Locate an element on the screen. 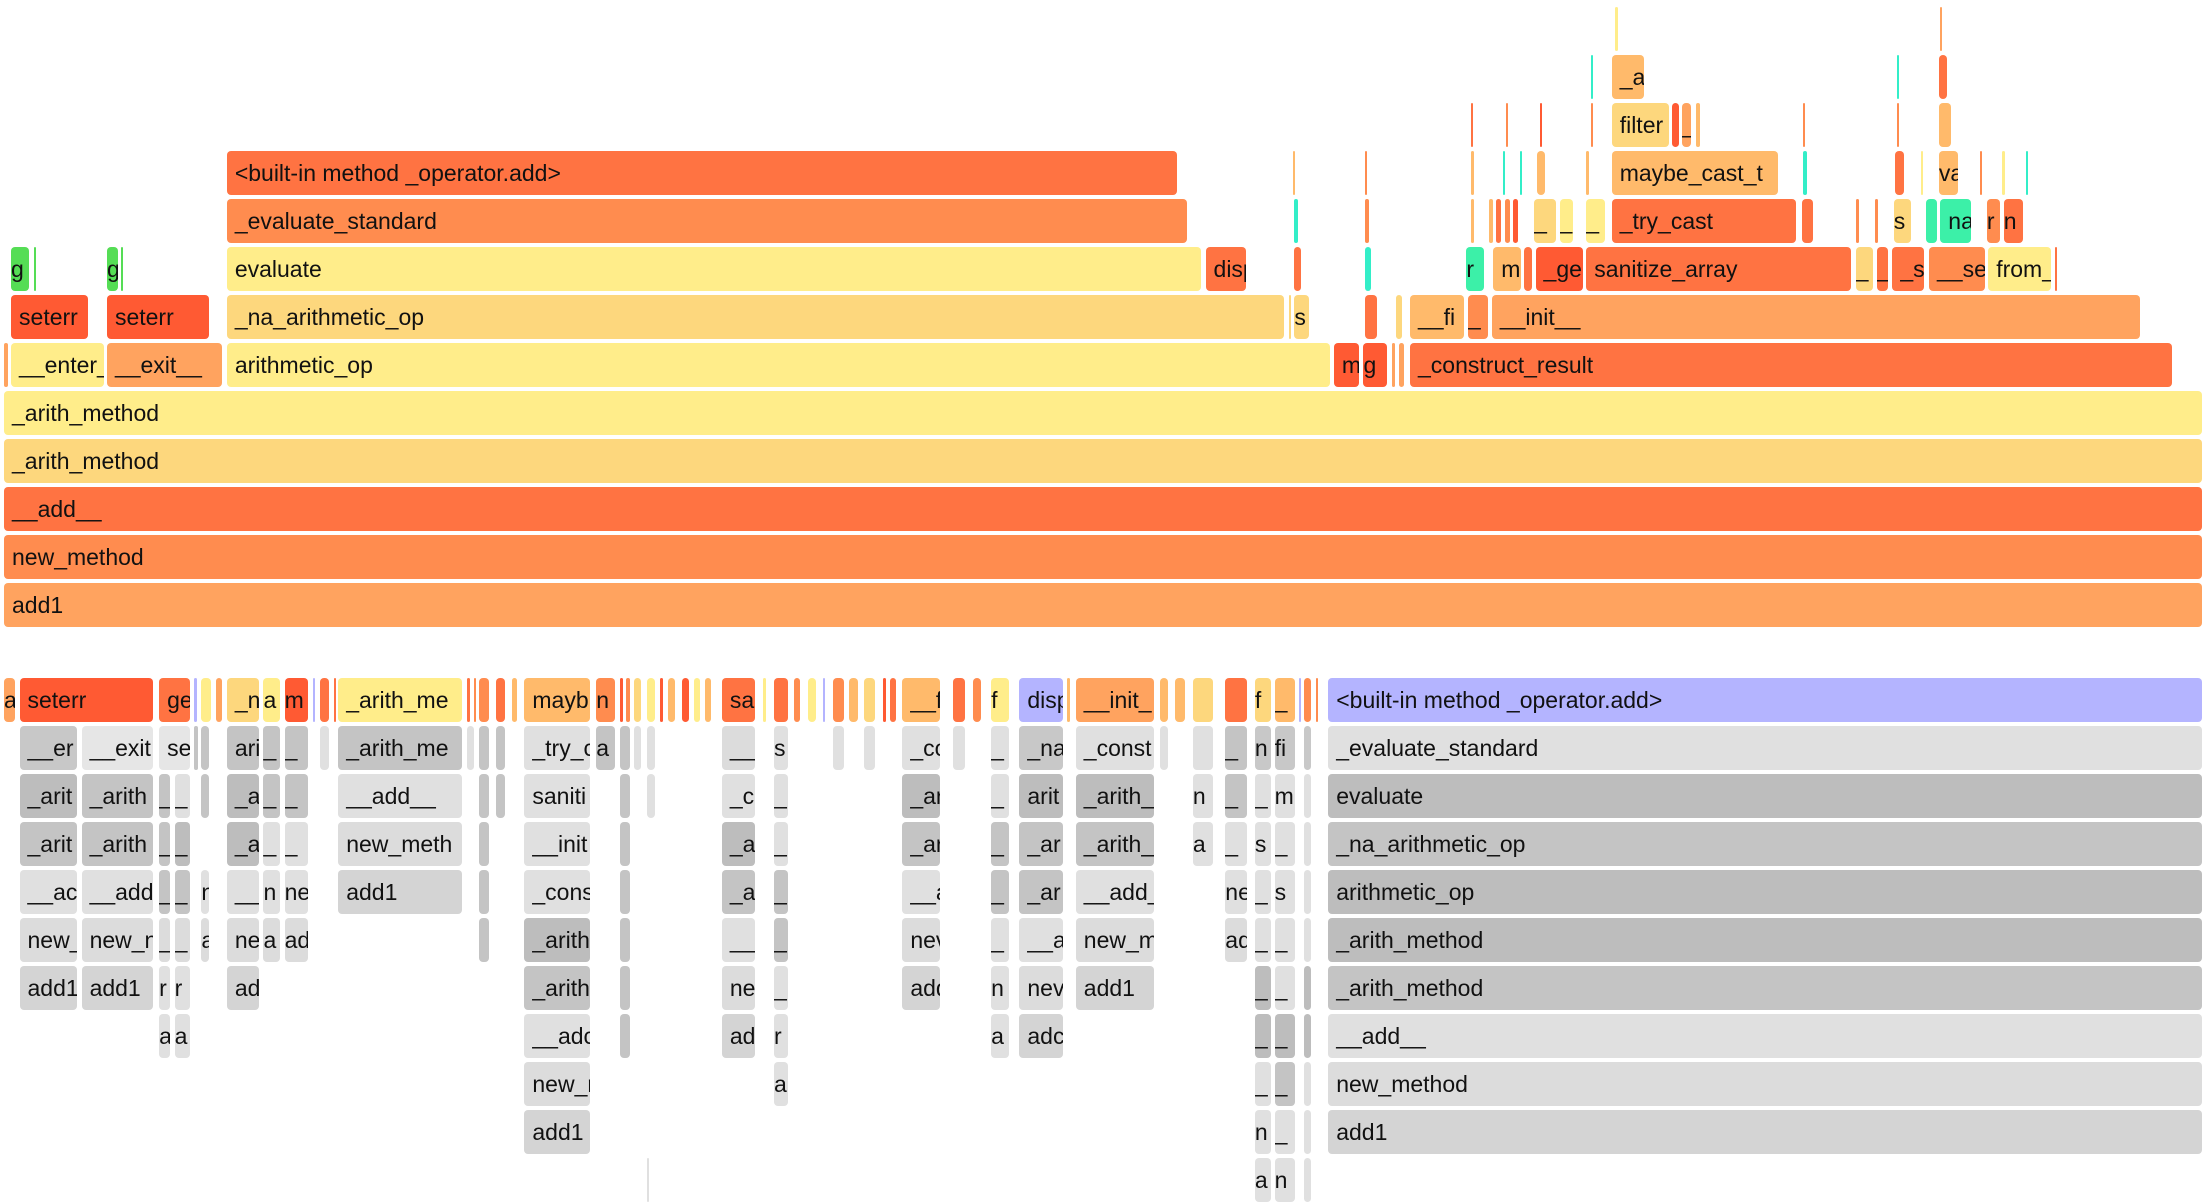  sandwich_graph-frame: ad is located at coordinates (1236, 940).